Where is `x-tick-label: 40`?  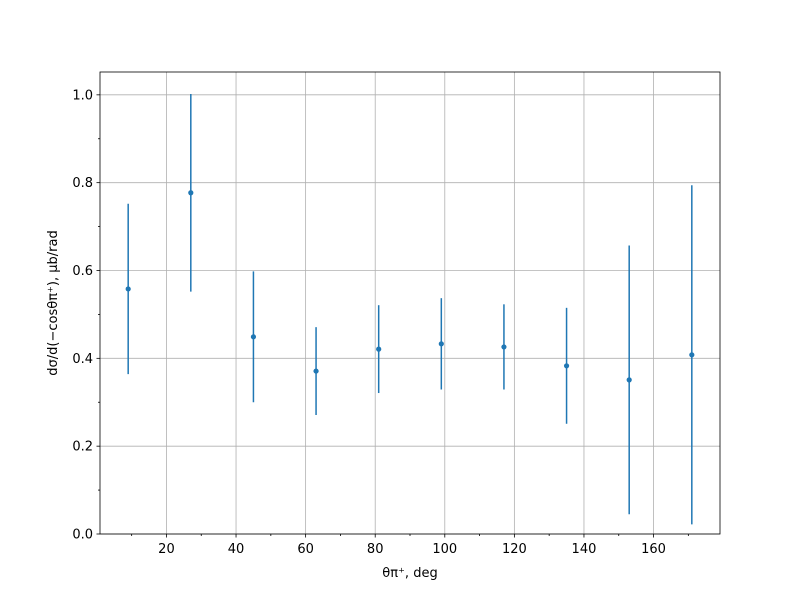 x-tick-label: 40 is located at coordinates (236, 549).